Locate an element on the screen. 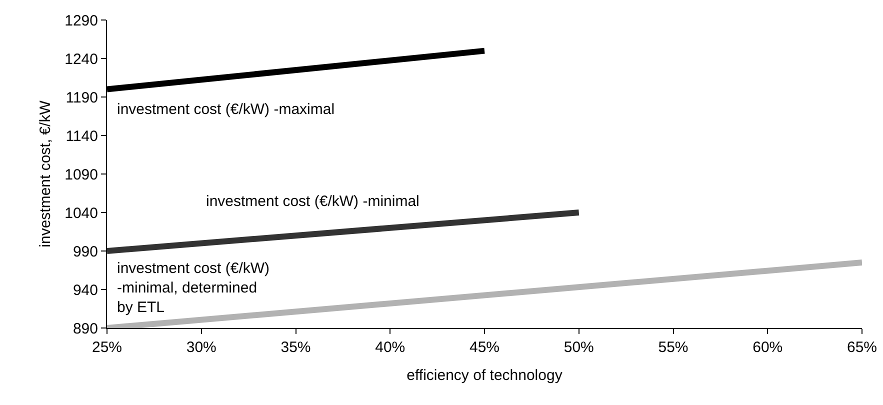  y-tick-label: 1090 is located at coordinates (81, 175).